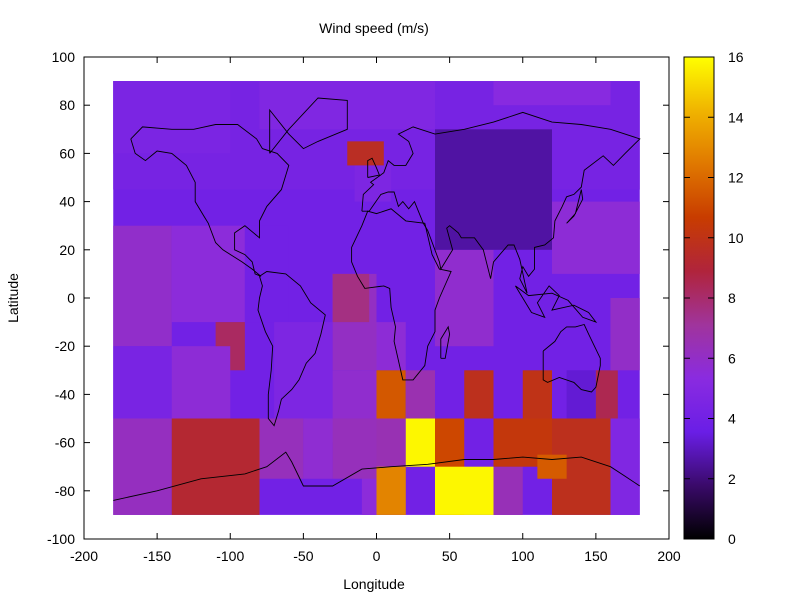  What do you see at coordinates (65, 394) in the screenshot?
I see `y-tick-label: -40` at bounding box center [65, 394].